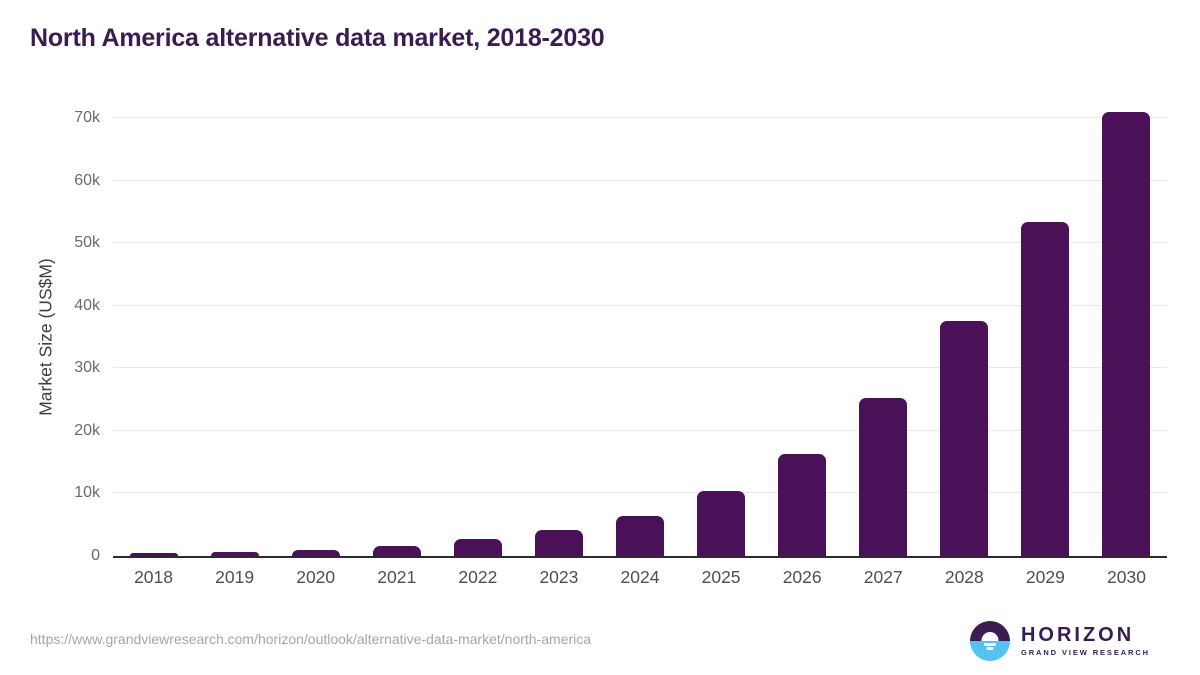  I want to click on y-tick-0: 0, so click(95, 555).